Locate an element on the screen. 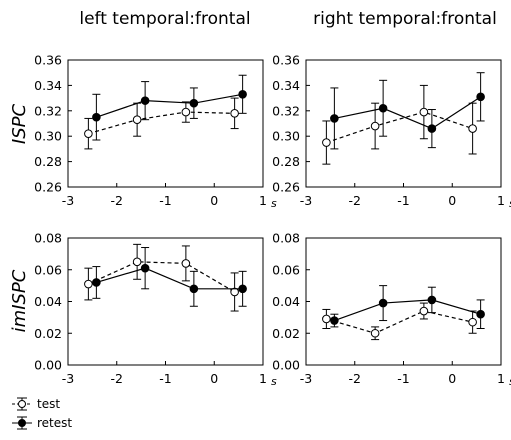  legend-retest-marker is located at coordinates (22, 423).